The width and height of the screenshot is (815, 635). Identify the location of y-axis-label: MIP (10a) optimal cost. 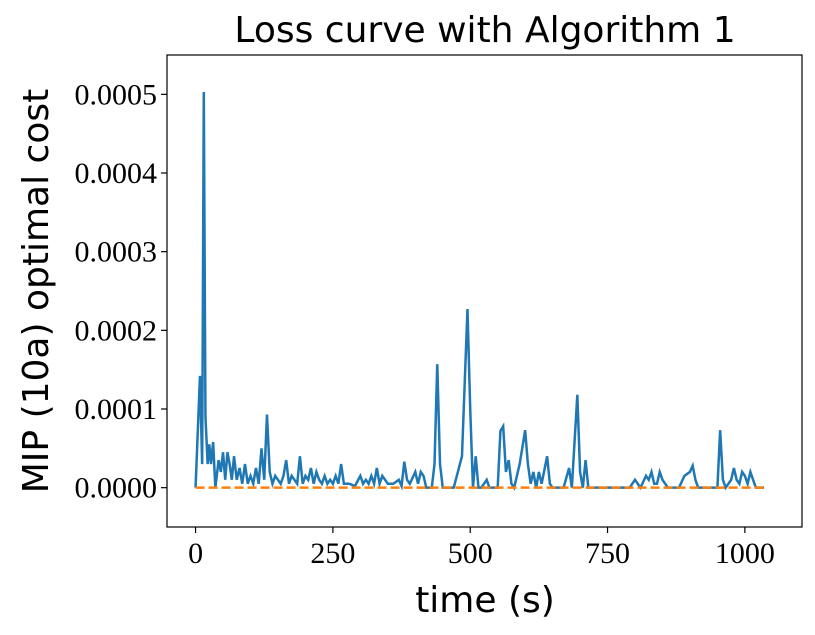
(36, 291).